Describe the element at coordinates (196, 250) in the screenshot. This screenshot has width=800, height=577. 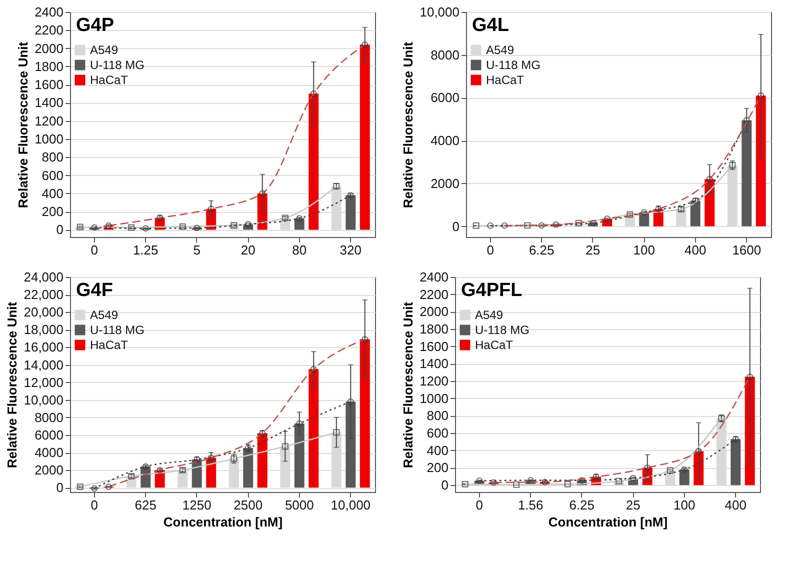
I see `x-tick-label: 5` at that location.